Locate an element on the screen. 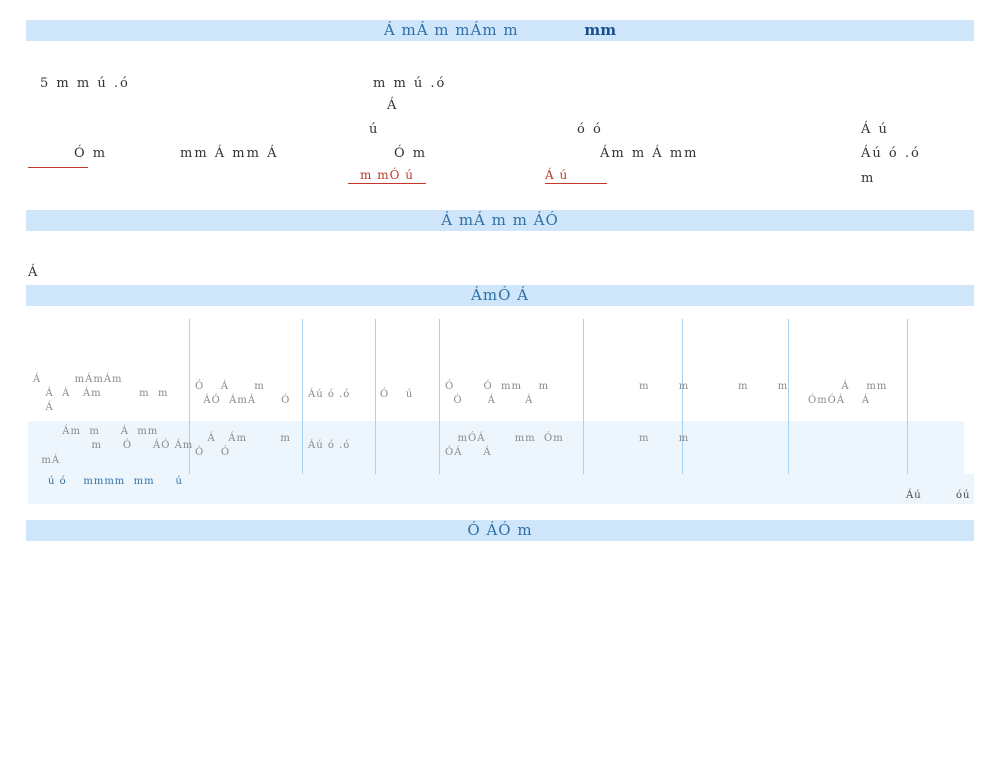 This screenshot has width=1000, height=772. table-row-footer is located at coordinates (501, 489).